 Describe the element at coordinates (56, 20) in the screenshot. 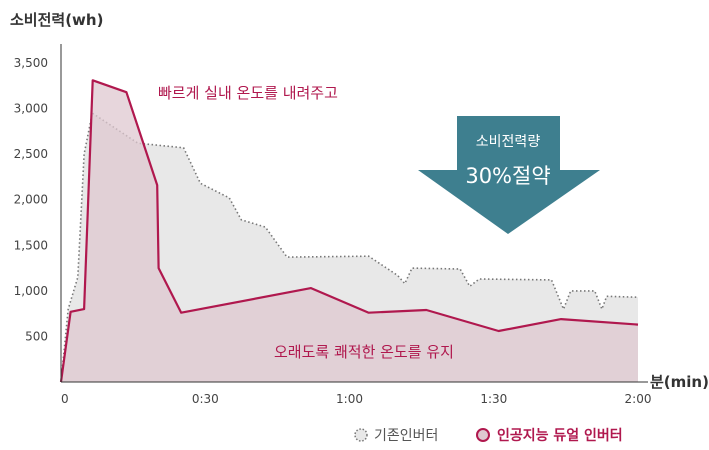

I see `y-axis-label: 소비전력(wh)` at that location.